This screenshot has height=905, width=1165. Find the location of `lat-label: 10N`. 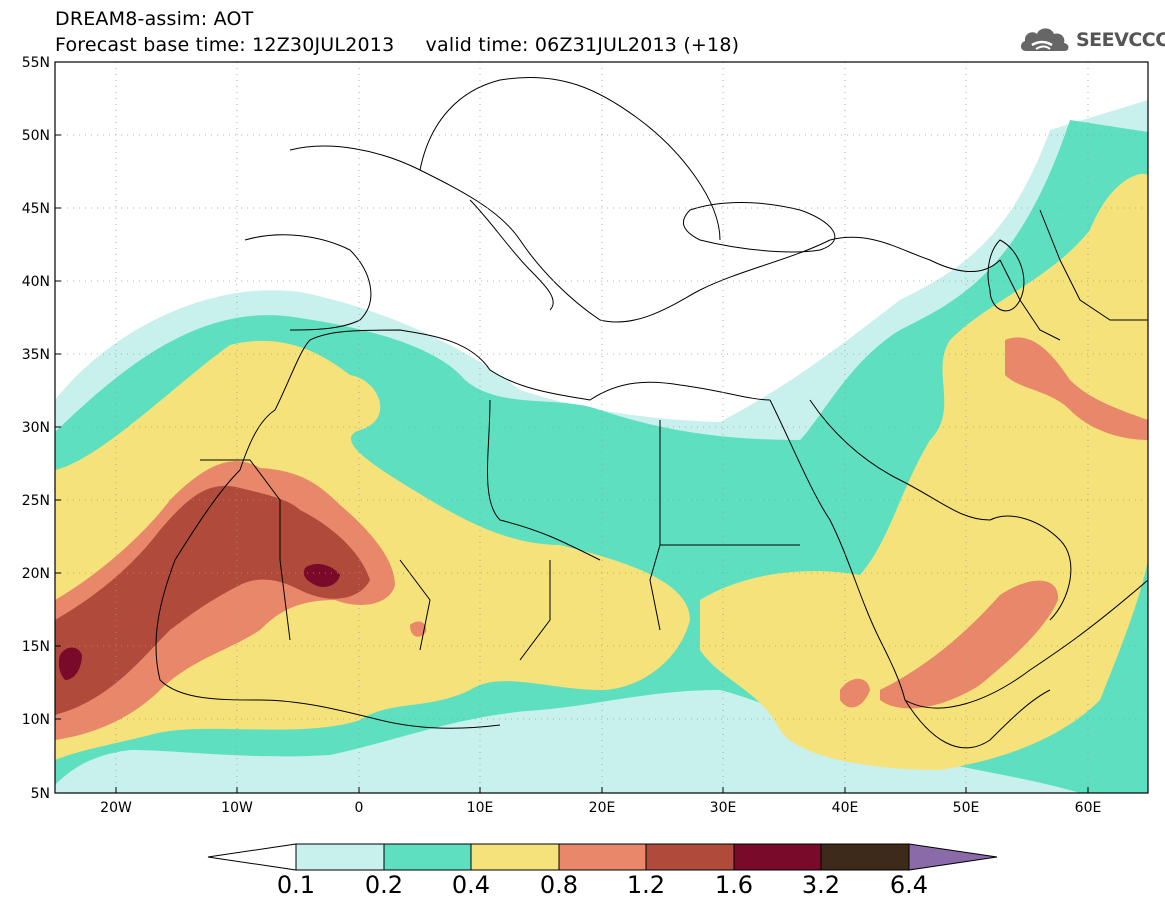

lat-label: 10N is located at coordinates (36, 720).